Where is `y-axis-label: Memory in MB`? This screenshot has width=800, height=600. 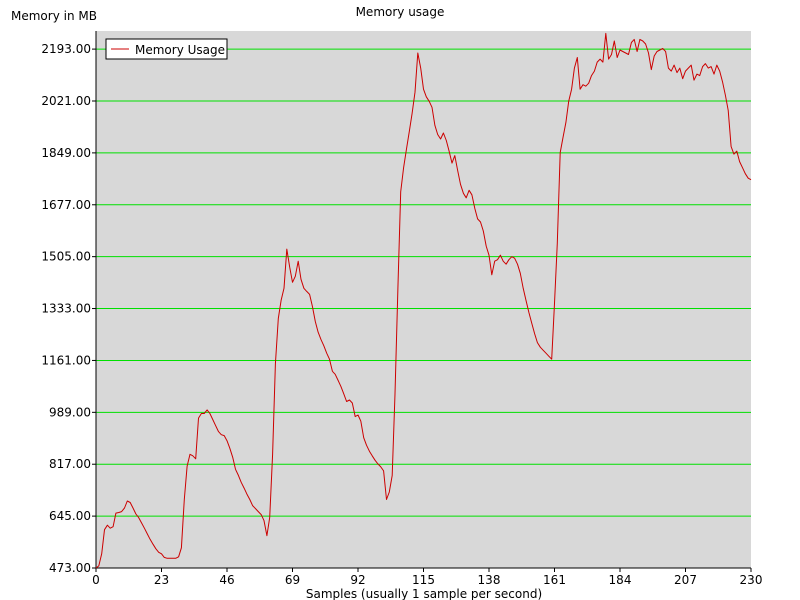
y-axis-label: Memory in MB is located at coordinates (54, 16).